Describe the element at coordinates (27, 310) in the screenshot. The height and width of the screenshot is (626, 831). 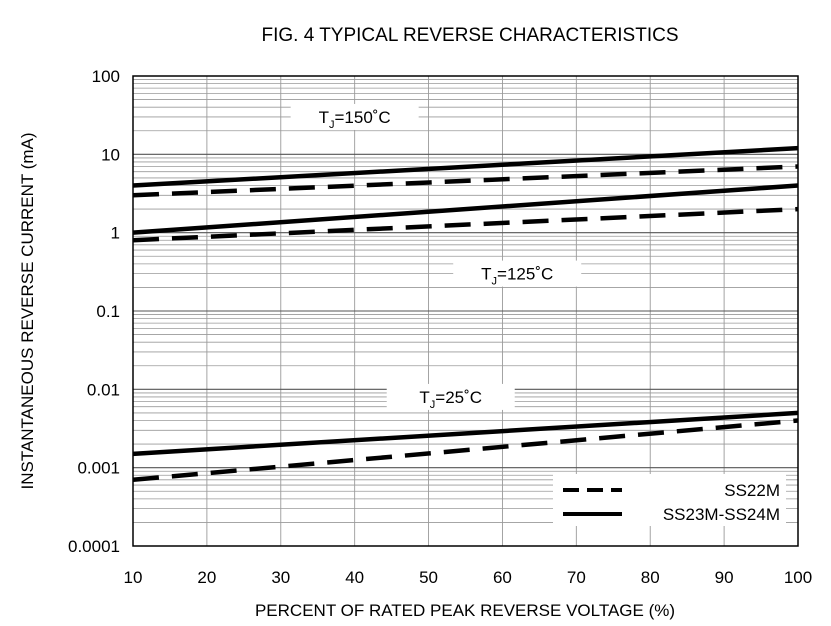
I see `y-axis-label: INSTANTANEOUS REVERSE CURRENT (mA)` at that location.